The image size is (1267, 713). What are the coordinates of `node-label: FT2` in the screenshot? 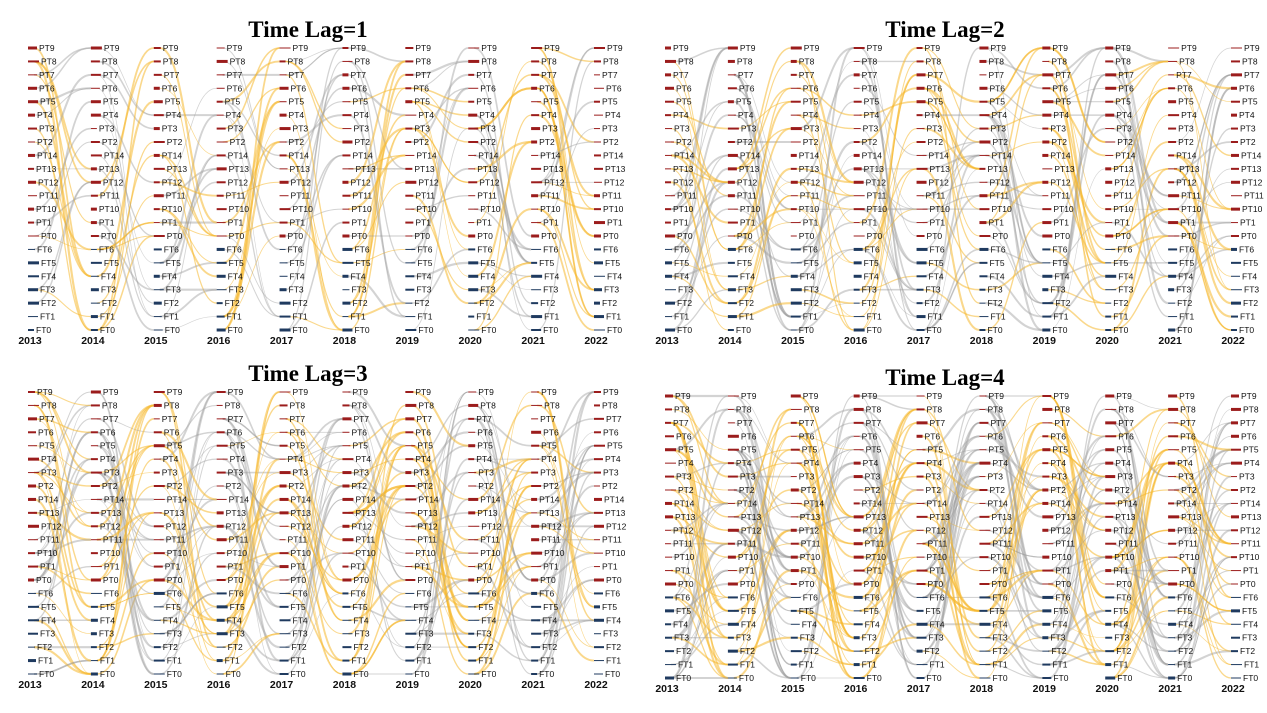 It's located at (44, 647).